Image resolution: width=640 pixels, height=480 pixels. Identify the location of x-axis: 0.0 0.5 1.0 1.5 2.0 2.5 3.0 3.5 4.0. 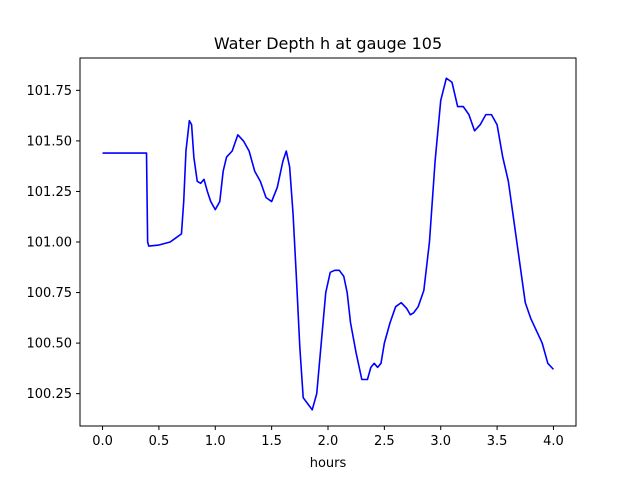
(328, 437).